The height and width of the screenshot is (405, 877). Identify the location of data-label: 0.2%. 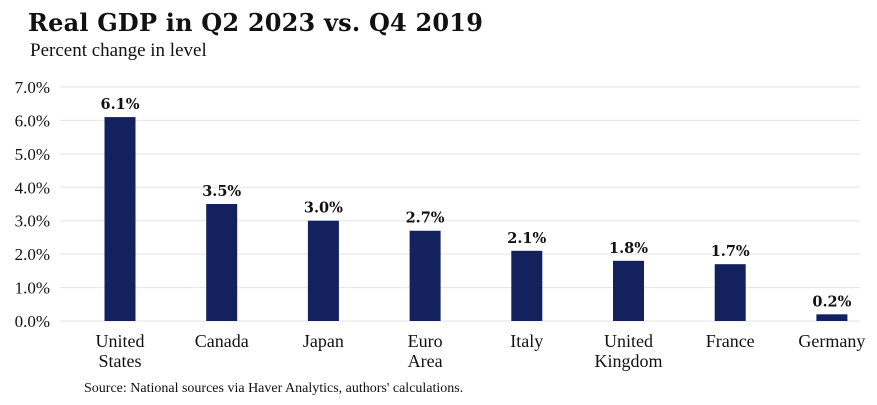
(831, 301).